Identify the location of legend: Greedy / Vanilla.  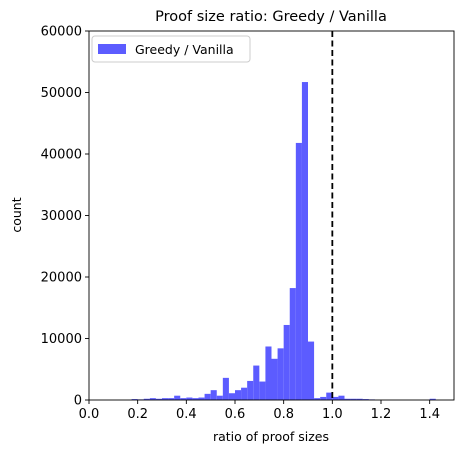
(171, 49).